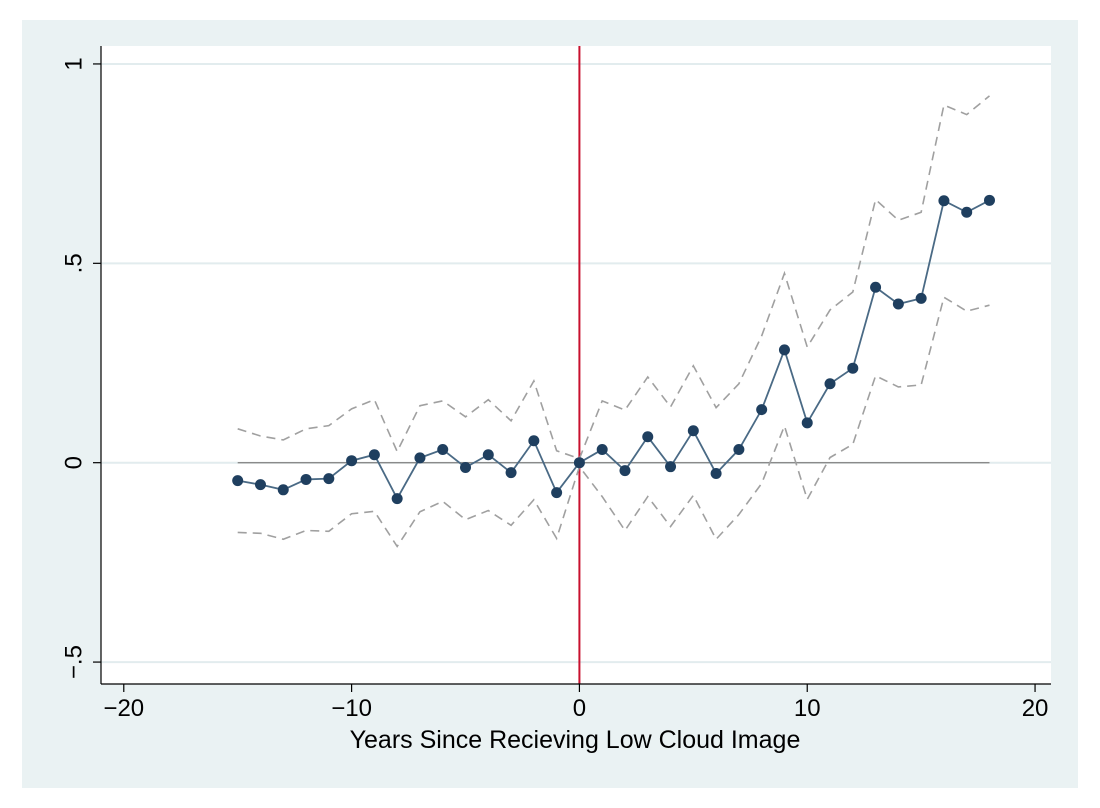 The height and width of the screenshot is (808, 1100). I want to click on x-tick-label: 20, so click(1035, 708).